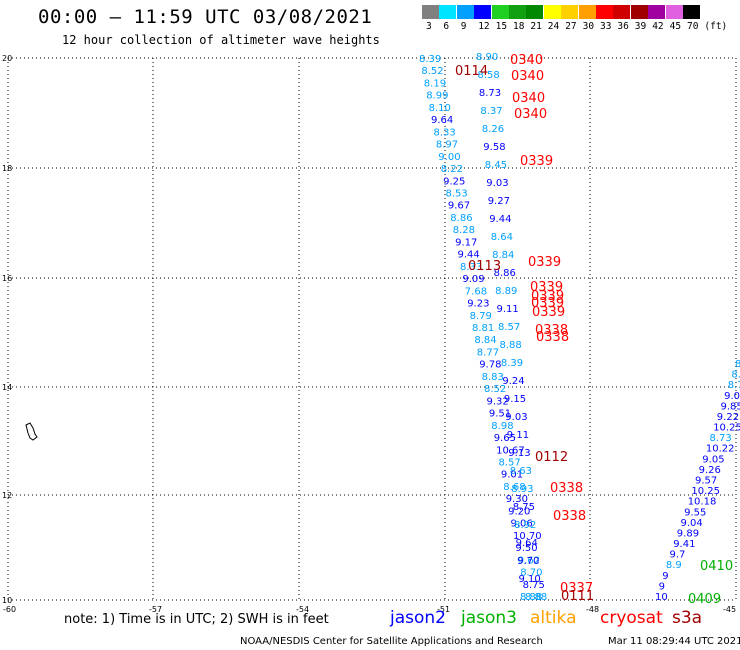 This screenshot has height=650, width=740. Describe the element at coordinates (31, 431) in the screenshot. I see `island-outline` at that location.